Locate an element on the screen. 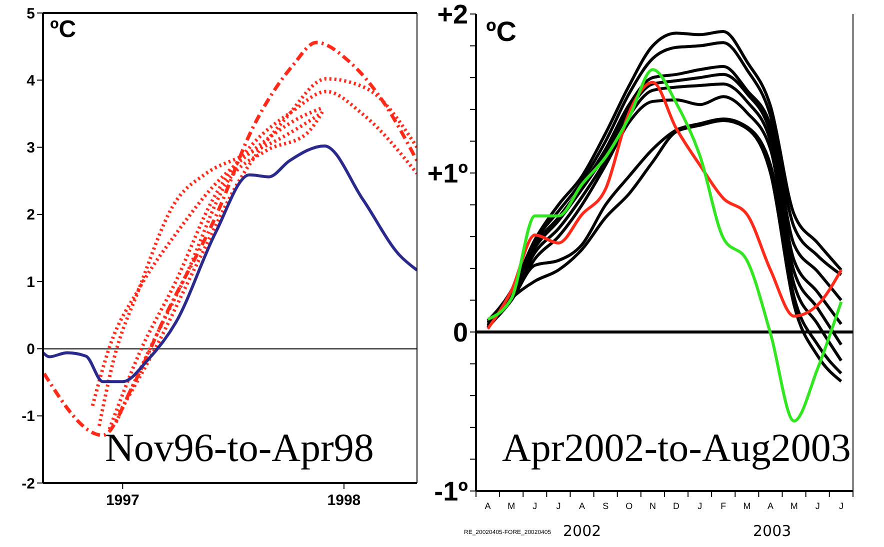 This screenshot has width=884, height=547. annotation: Apr2002-to-Aug2003 is located at coordinates (676, 447).